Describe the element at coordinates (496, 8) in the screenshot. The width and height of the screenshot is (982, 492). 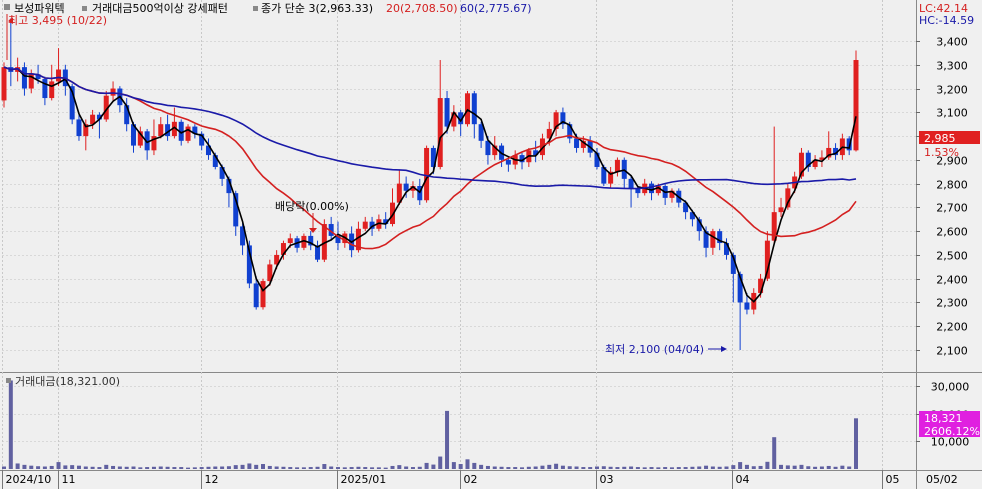
I see `ma60-legend: 60(2,775.67)` at that location.